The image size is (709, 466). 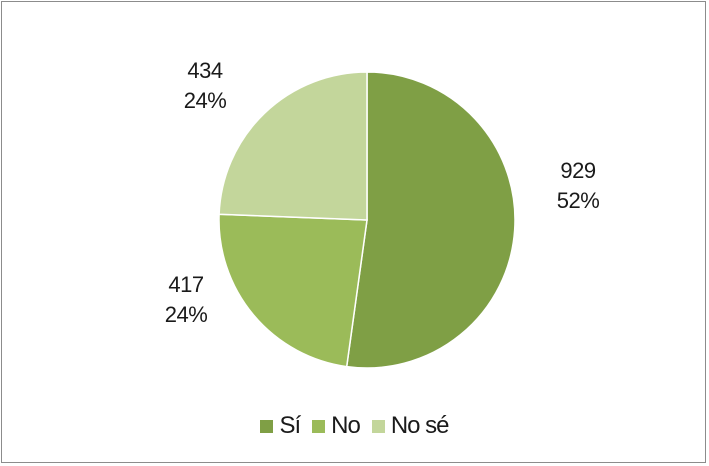 I want to click on data-label-percent-no: 24%, so click(x=186, y=314).